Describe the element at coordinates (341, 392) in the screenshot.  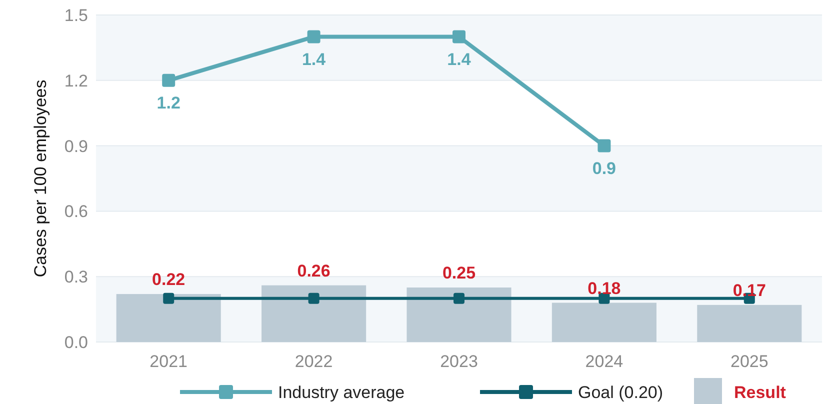
I see `legend-label: Industry average` at that location.